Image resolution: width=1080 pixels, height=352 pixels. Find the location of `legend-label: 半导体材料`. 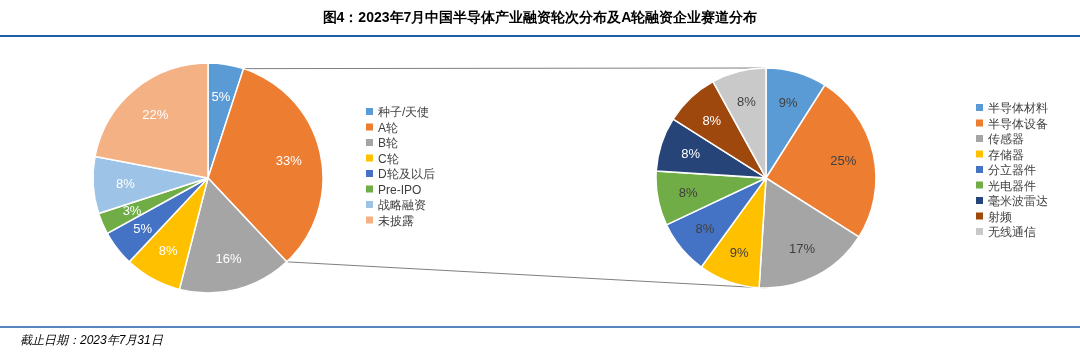

legend-label: 半导体材料 is located at coordinates (1018, 108).